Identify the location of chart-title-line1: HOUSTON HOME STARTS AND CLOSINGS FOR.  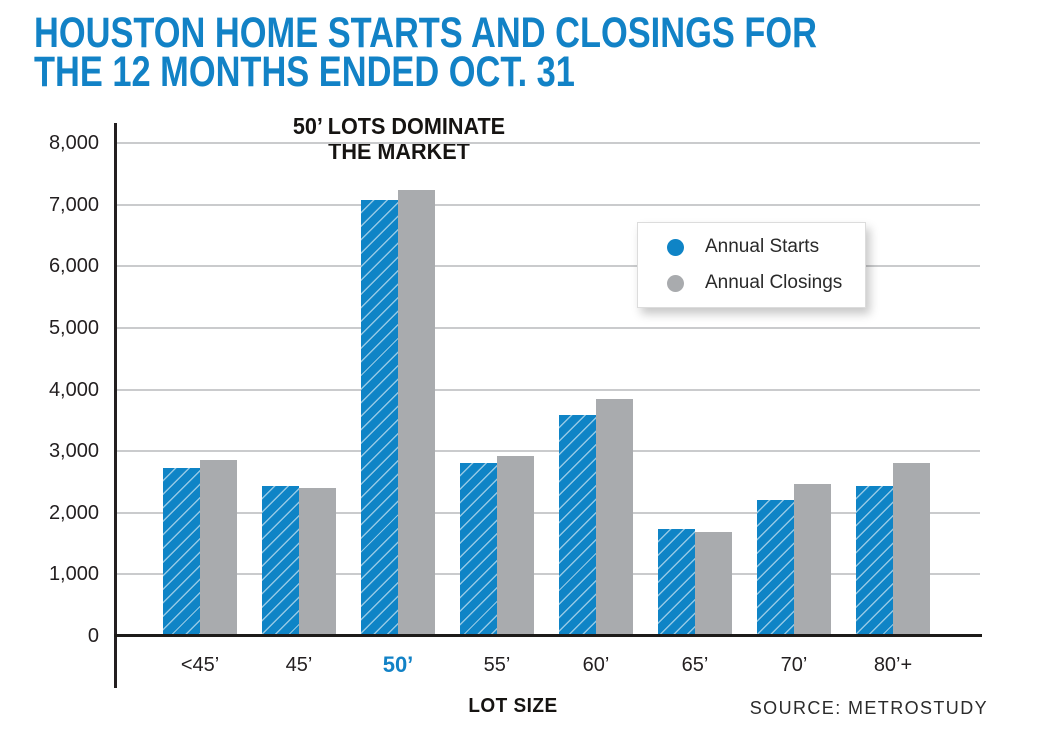
(425, 33).